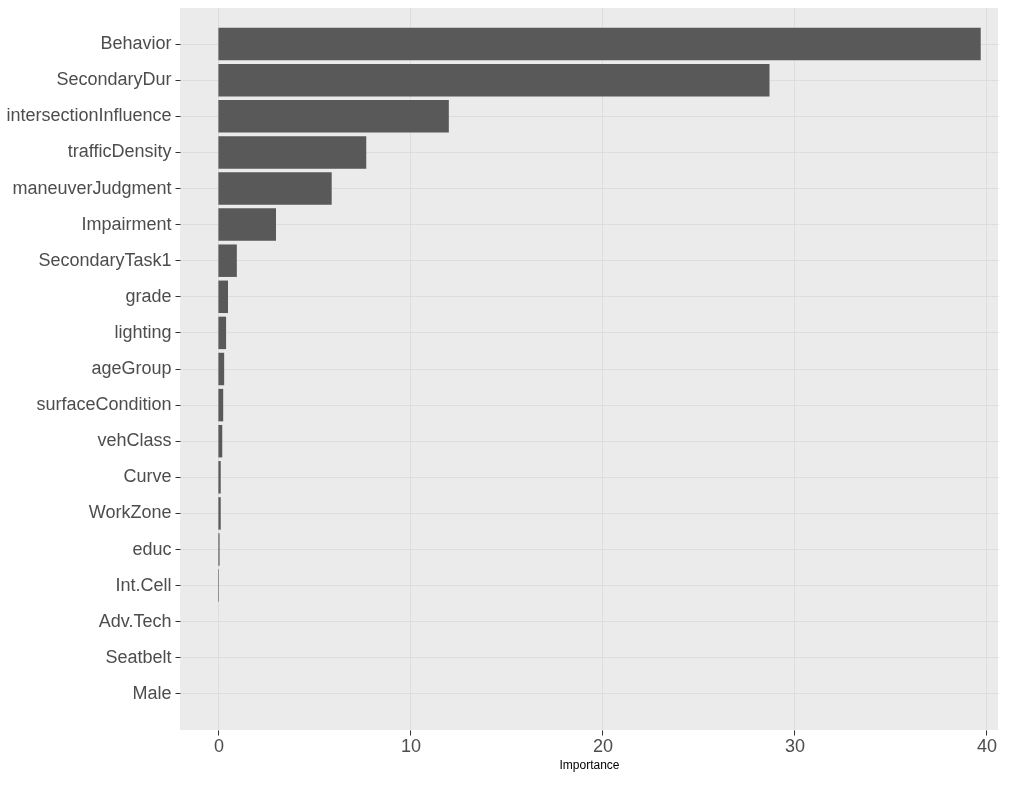  I want to click on y-tick-label: WorkZone, so click(130, 512).